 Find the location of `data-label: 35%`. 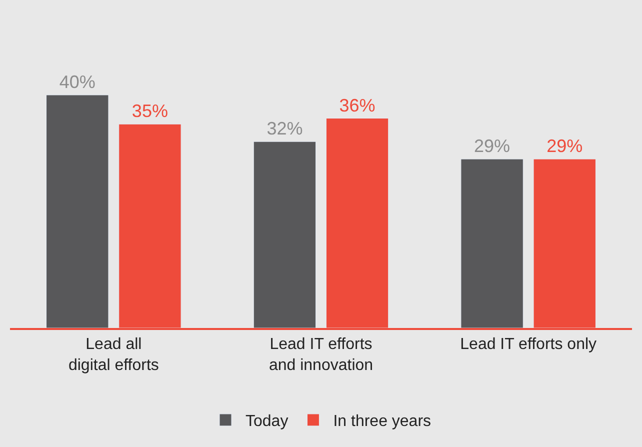

data-label: 35% is located at coordinates (150, 111).